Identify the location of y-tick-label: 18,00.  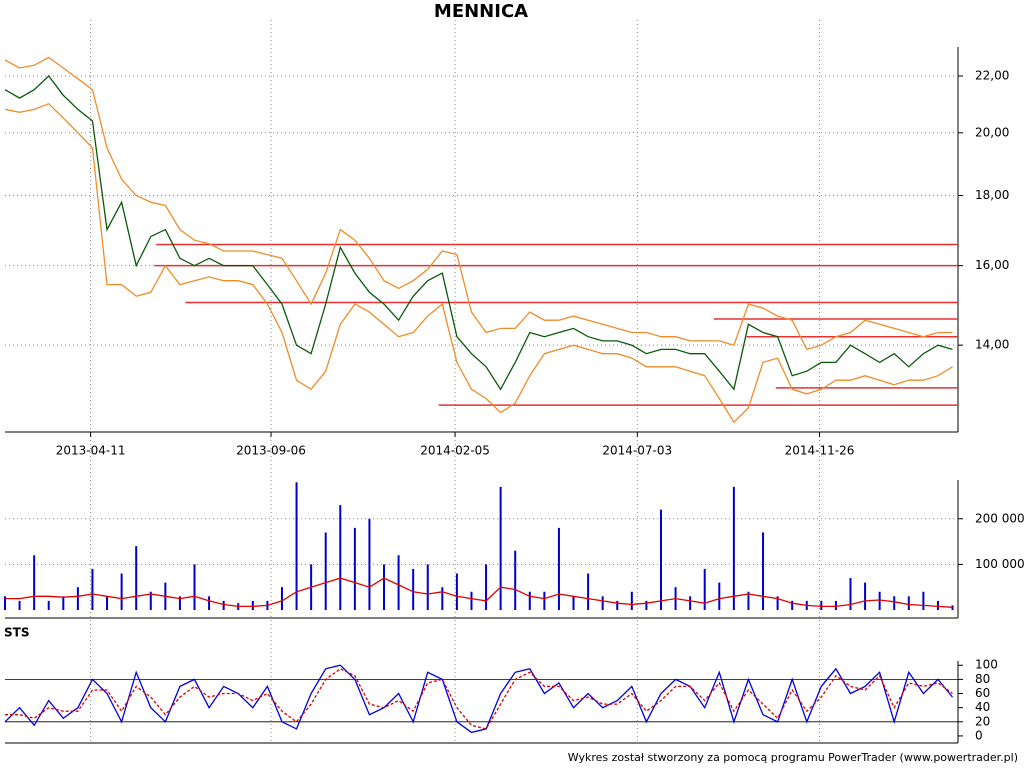
(992, 195).